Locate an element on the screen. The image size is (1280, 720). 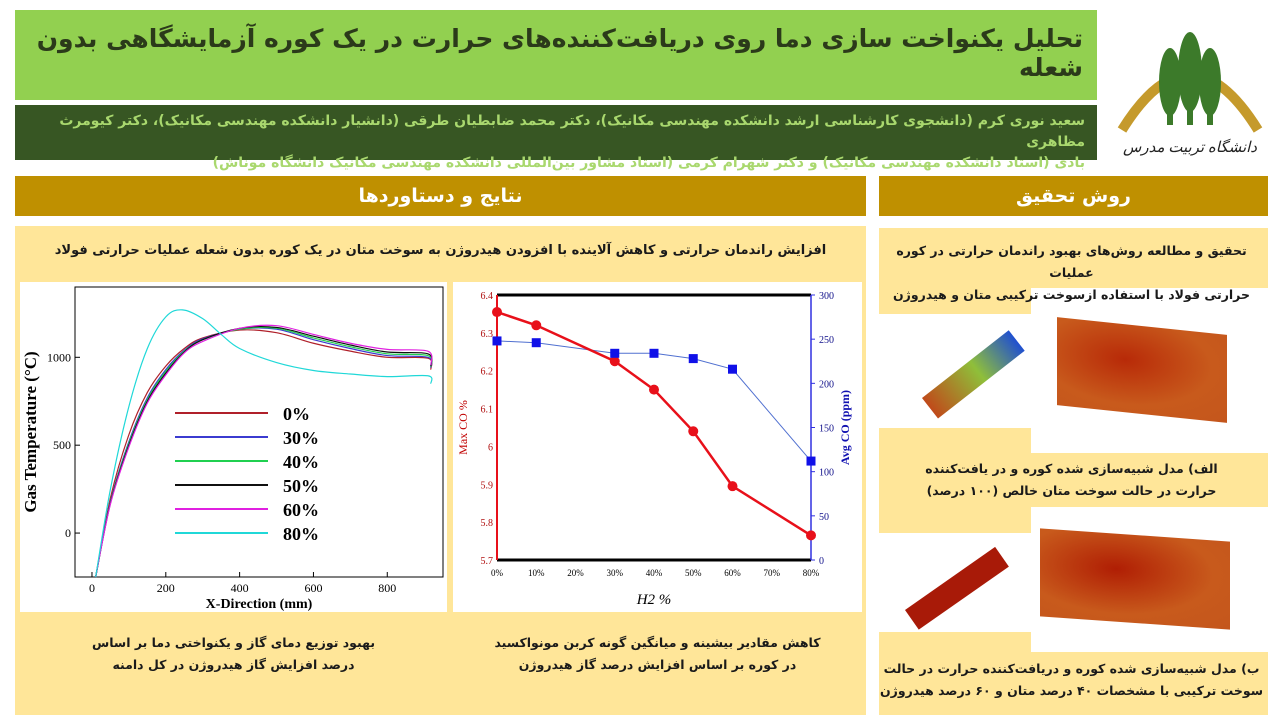
heat-receiver-model-b is located at coordinates (957, 588).